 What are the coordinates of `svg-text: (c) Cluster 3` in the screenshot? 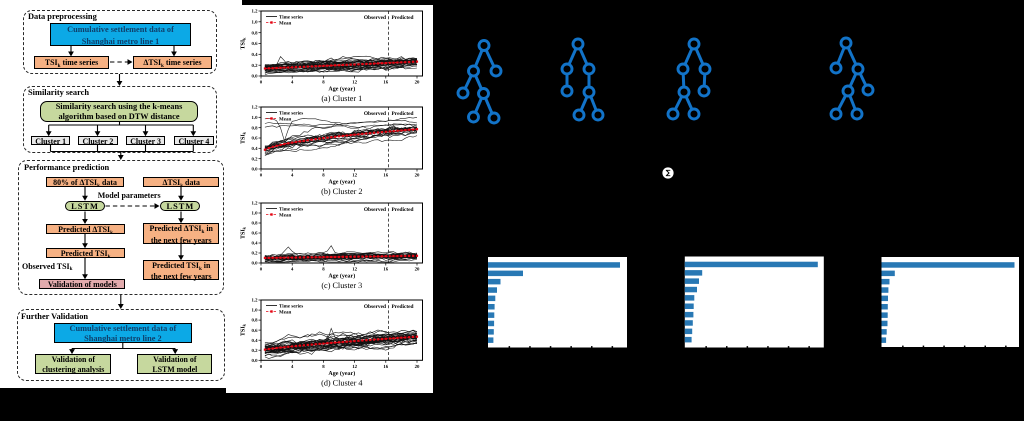 It's located at (341, 285).